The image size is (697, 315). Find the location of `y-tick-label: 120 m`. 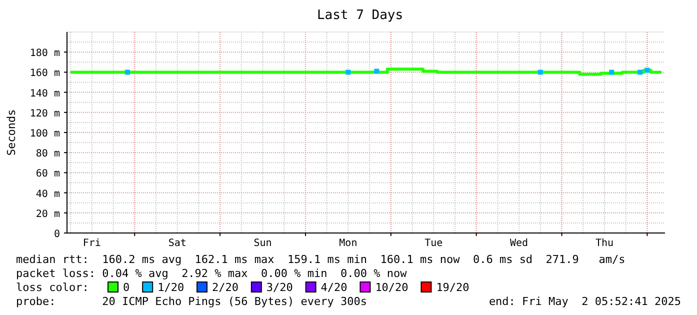

y-tick-label: 120 m is located at coordinates (45, 114).